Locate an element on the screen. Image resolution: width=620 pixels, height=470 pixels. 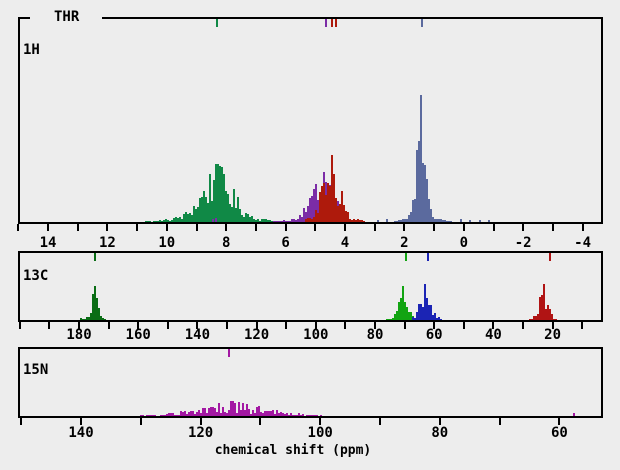
axis-tick-label: 2 is located at coordinates (404, 243).